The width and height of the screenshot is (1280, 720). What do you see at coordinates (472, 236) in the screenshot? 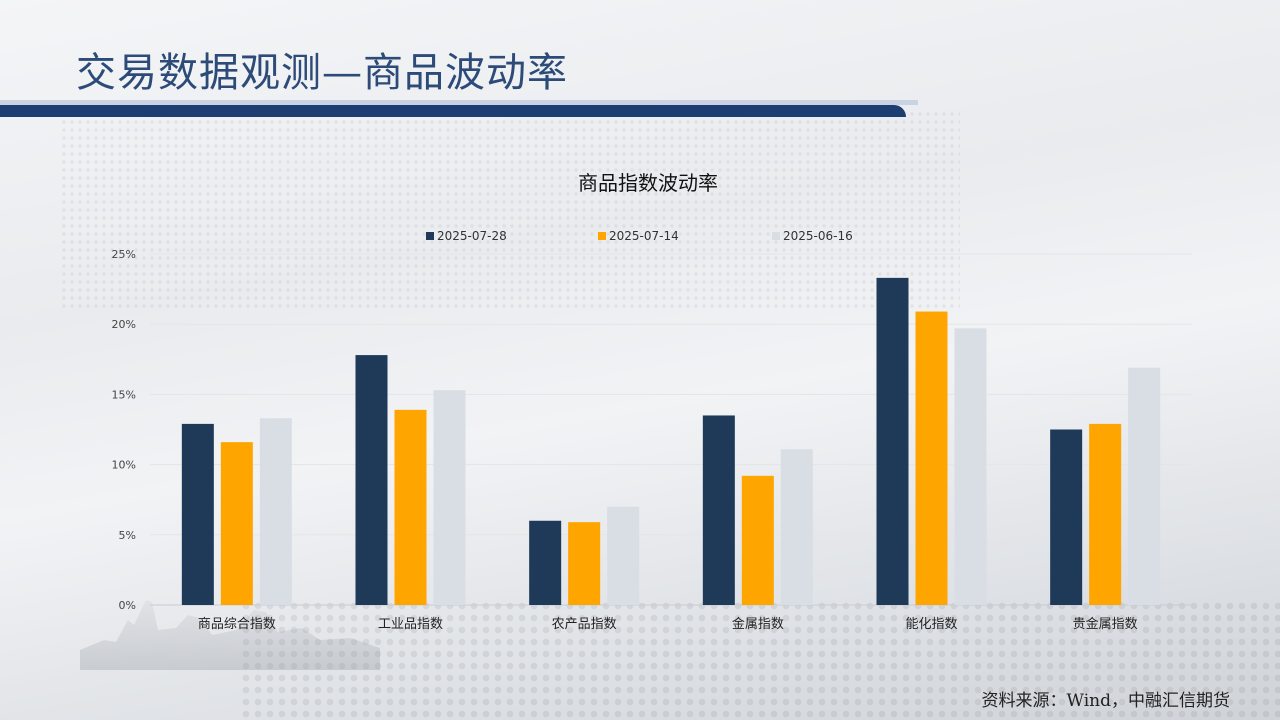
I see `legend-label: 2025-07-28` at bounding box center [472, 236].